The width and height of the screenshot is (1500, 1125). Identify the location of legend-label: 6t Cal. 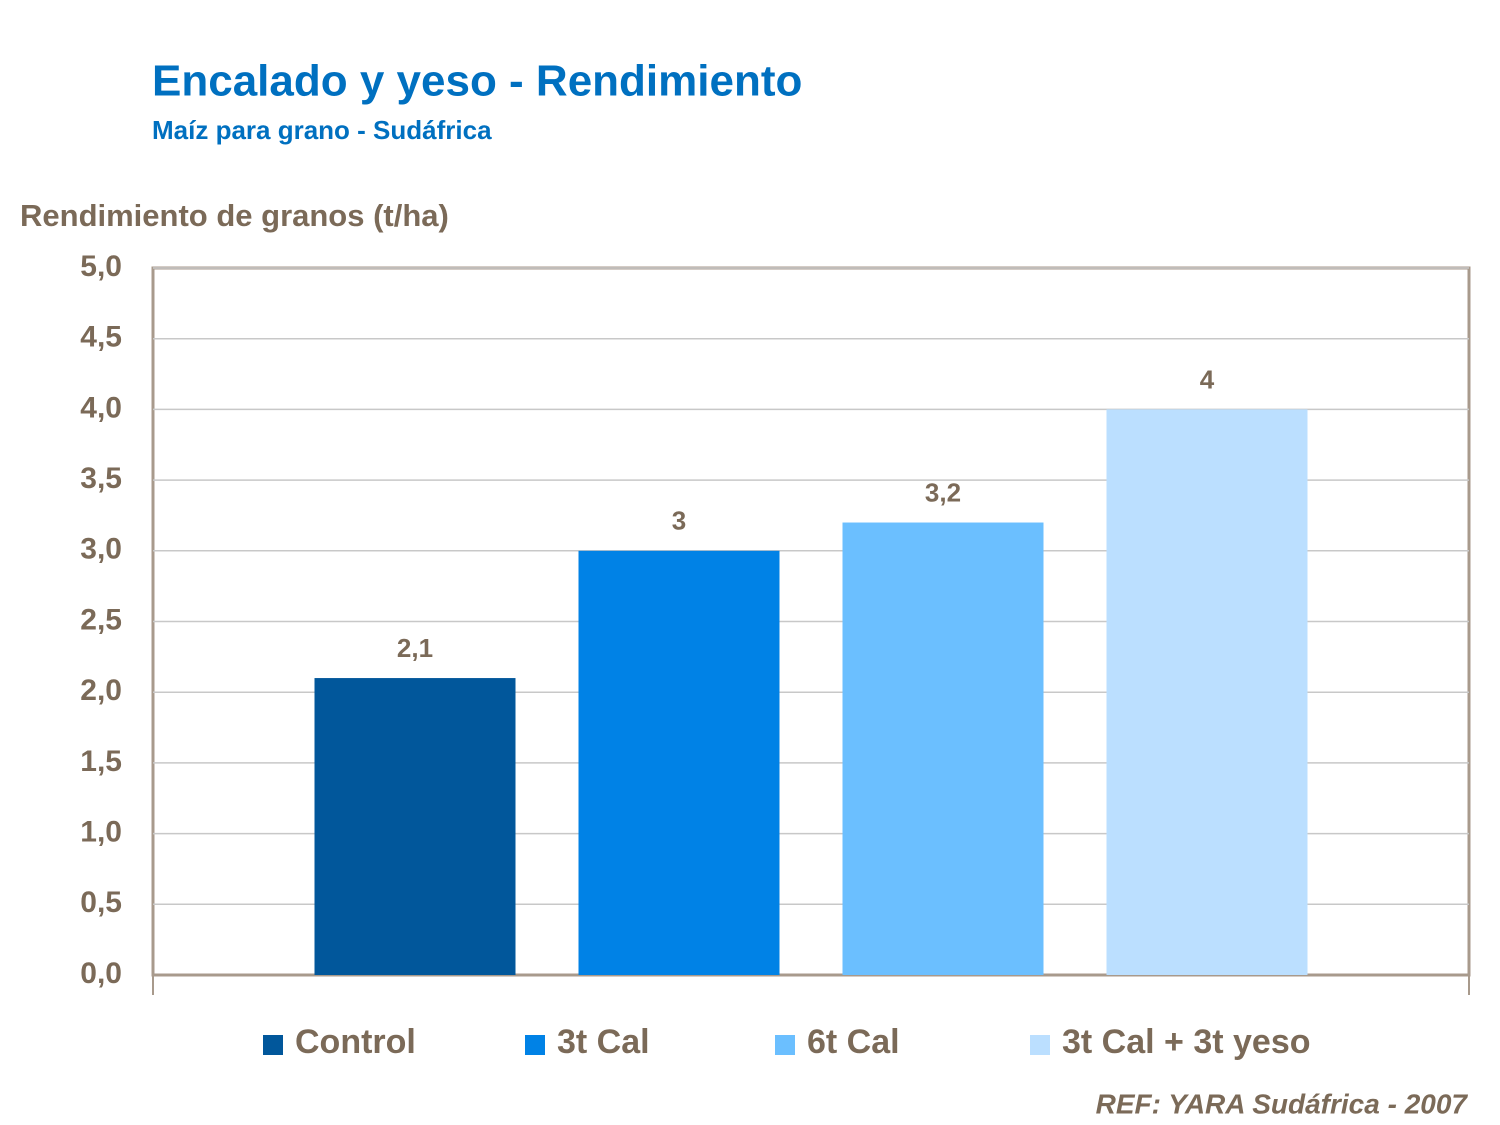
(853, 1042).